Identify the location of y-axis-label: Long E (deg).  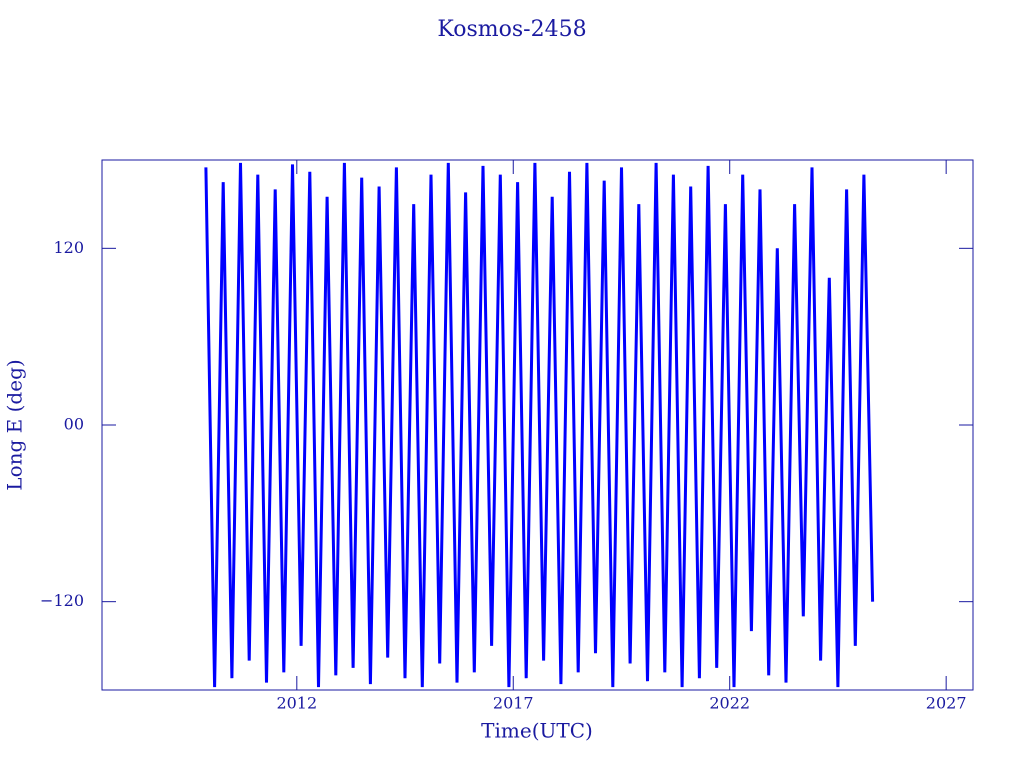
(15, 424).